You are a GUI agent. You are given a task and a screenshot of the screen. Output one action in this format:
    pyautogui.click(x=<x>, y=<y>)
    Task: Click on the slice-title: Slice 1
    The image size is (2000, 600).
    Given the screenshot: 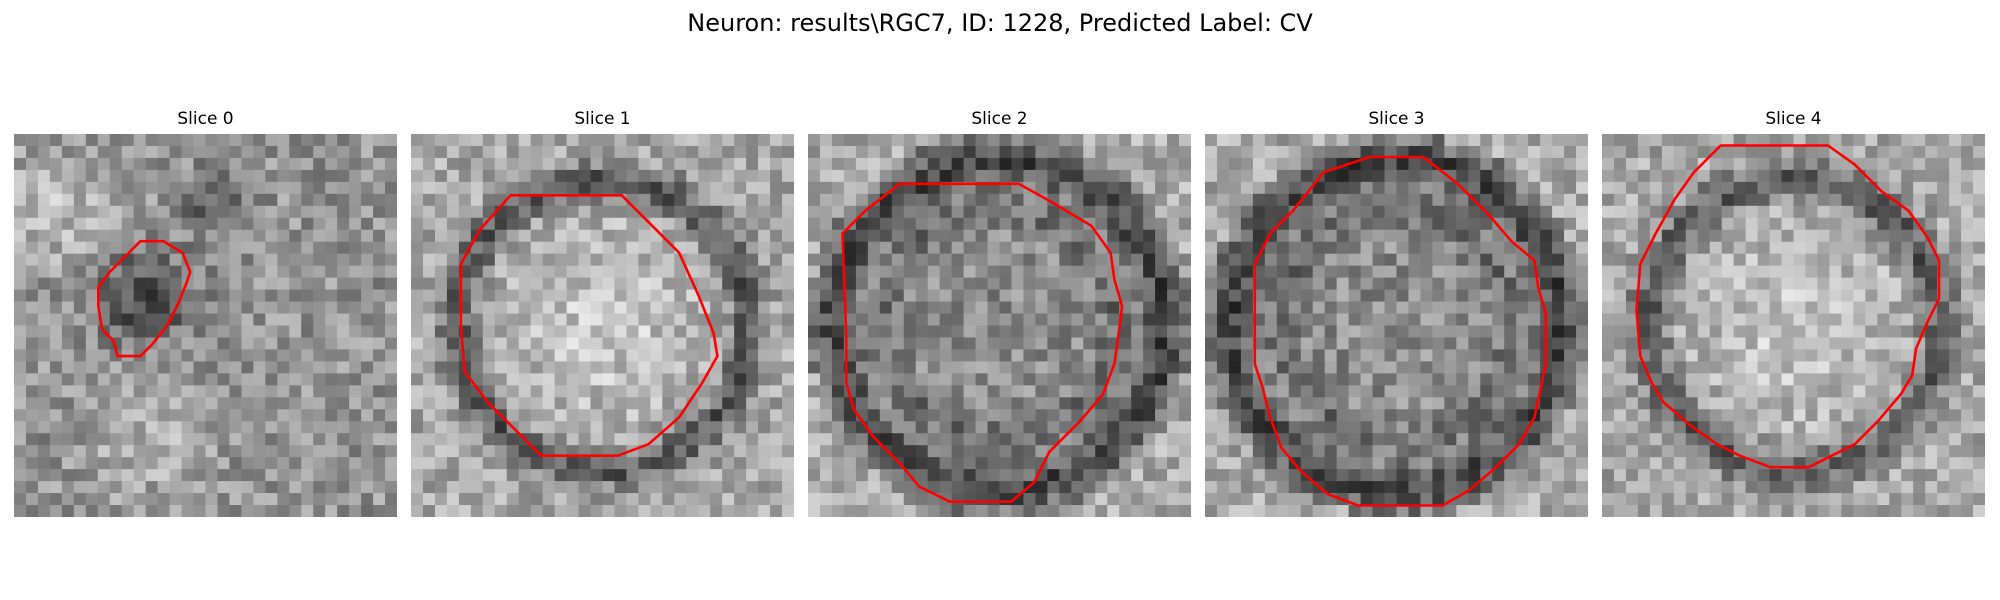 What is the action you would take?
    pyautogui.click(x=602, y=119)
    